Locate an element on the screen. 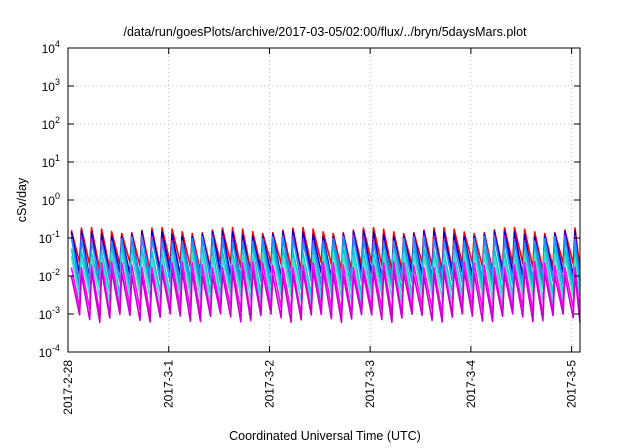 The image size is (640, 448). x-tick-label: 2017-3-3 is located at coordinates (370, 384).